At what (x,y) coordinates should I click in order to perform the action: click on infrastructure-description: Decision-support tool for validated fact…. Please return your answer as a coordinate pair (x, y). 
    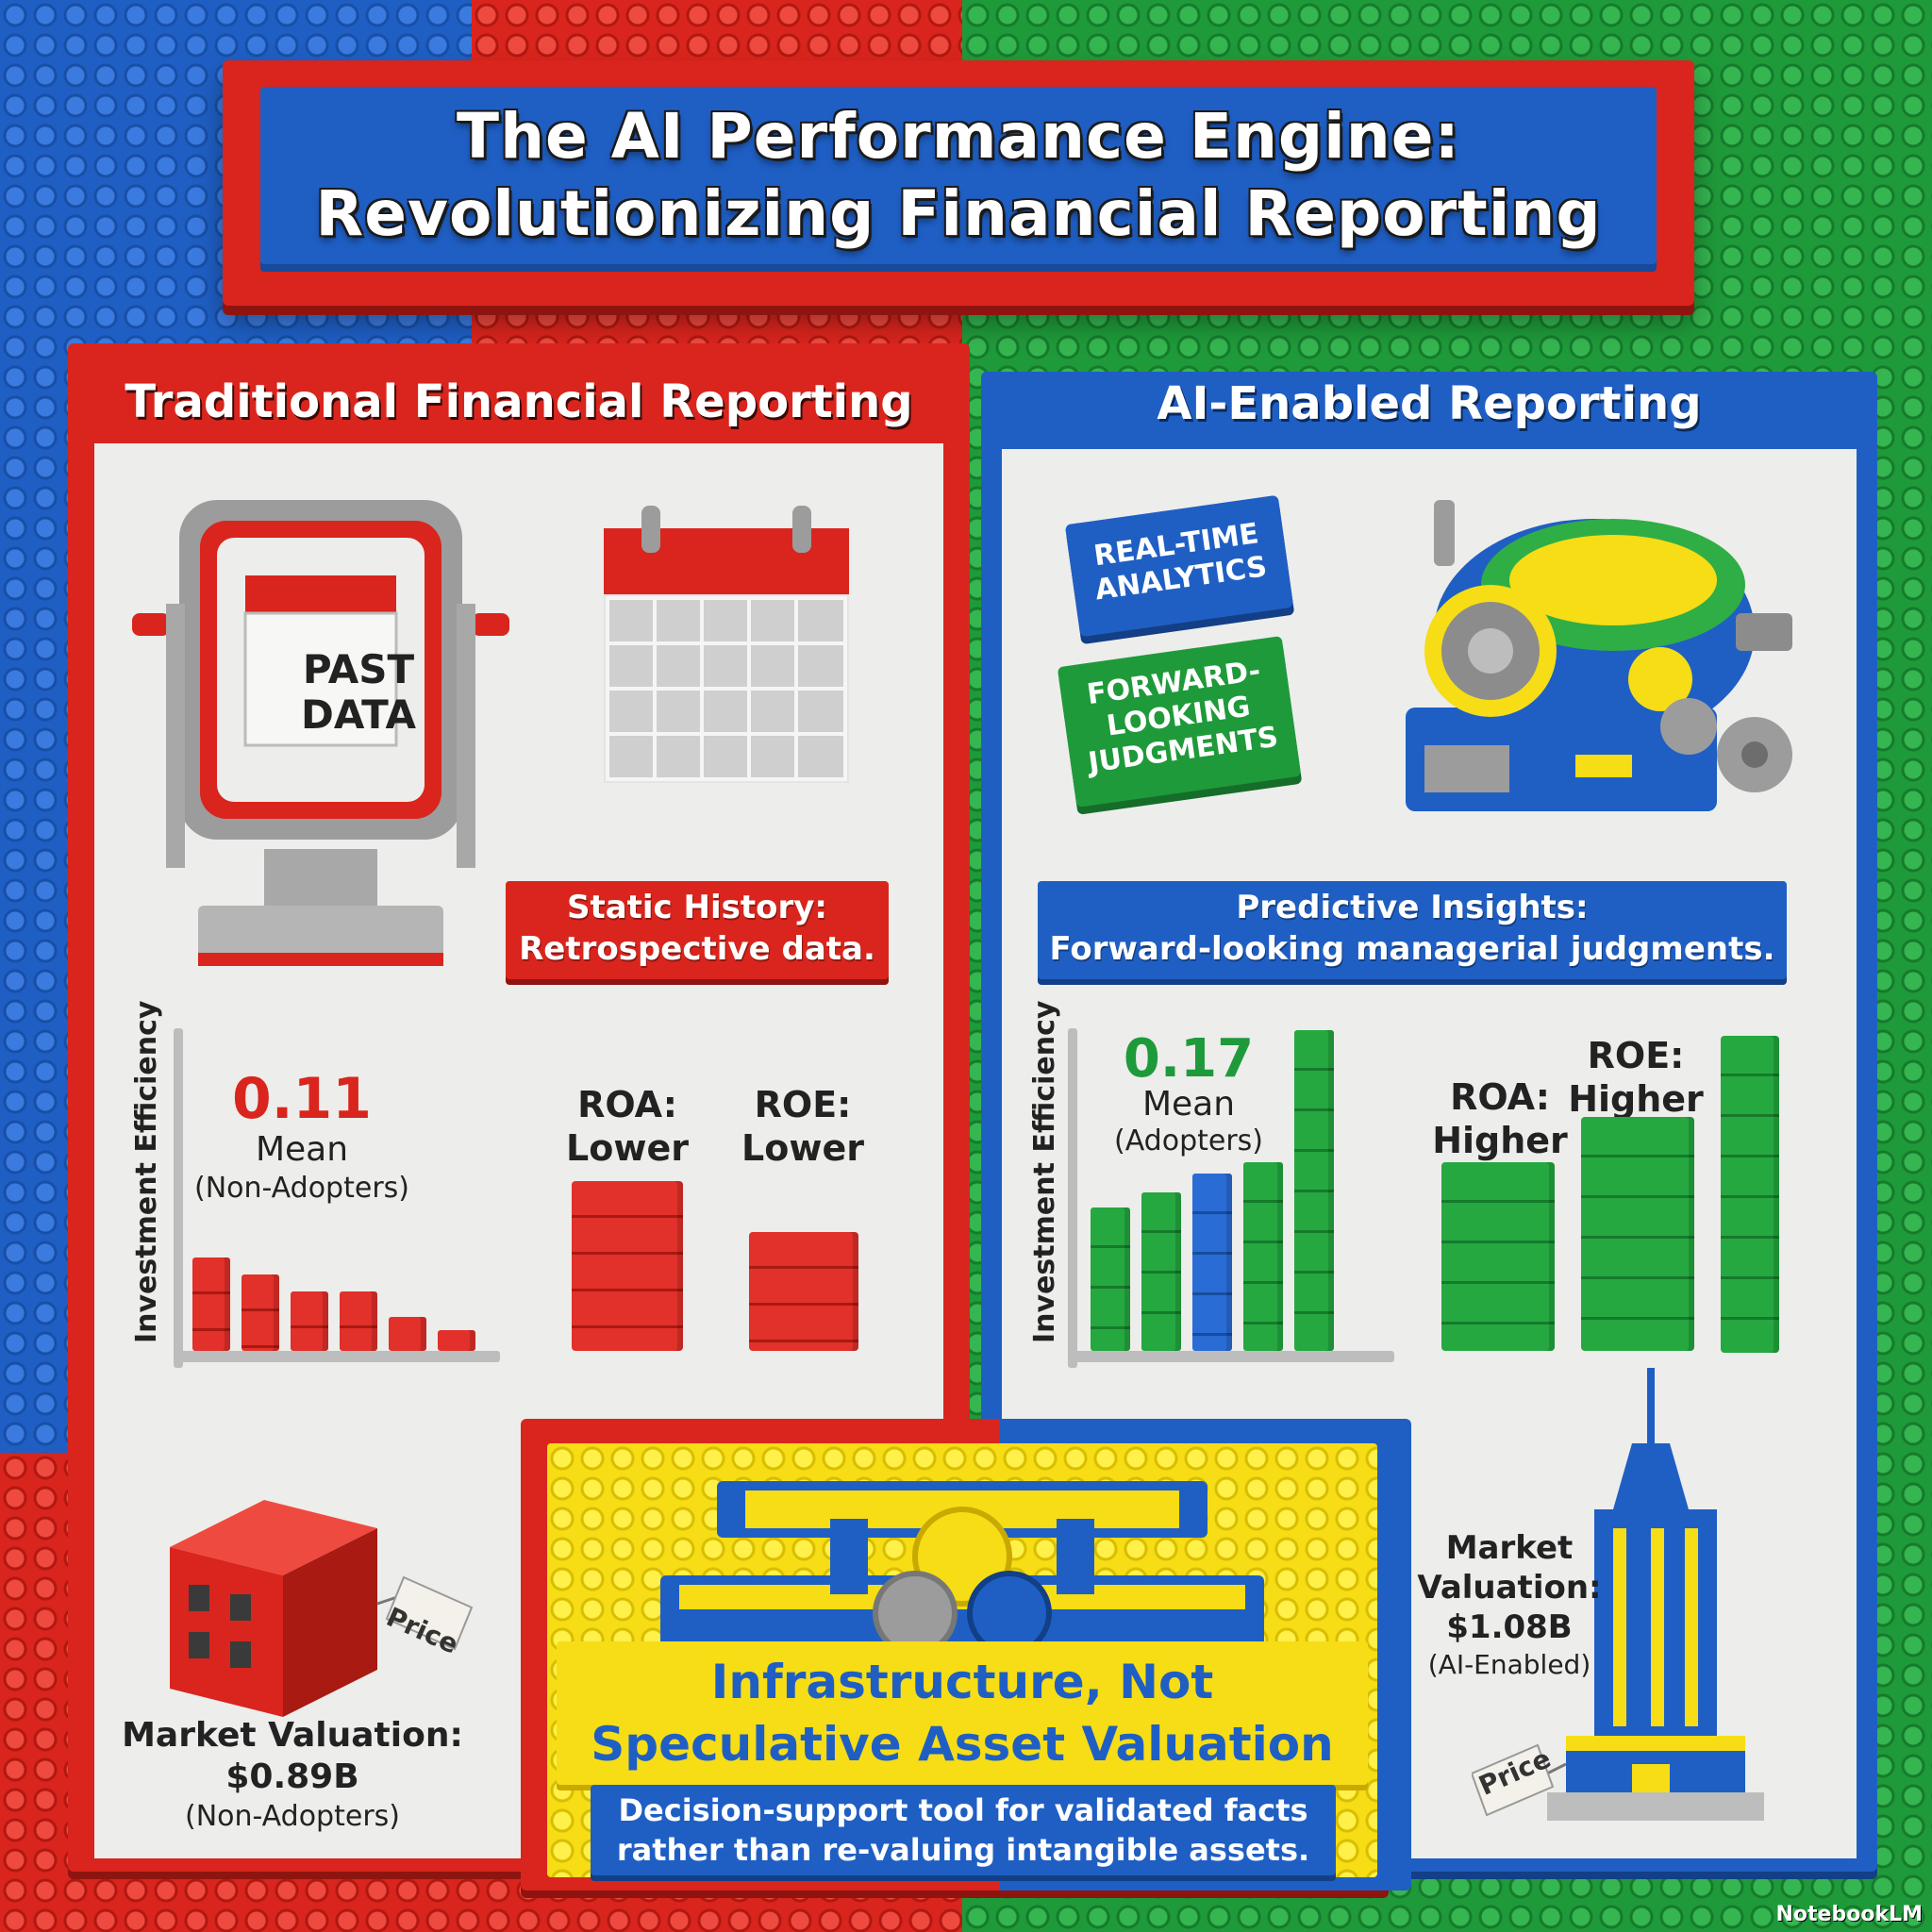
    Looking at the image, I should click on (964, 1830).